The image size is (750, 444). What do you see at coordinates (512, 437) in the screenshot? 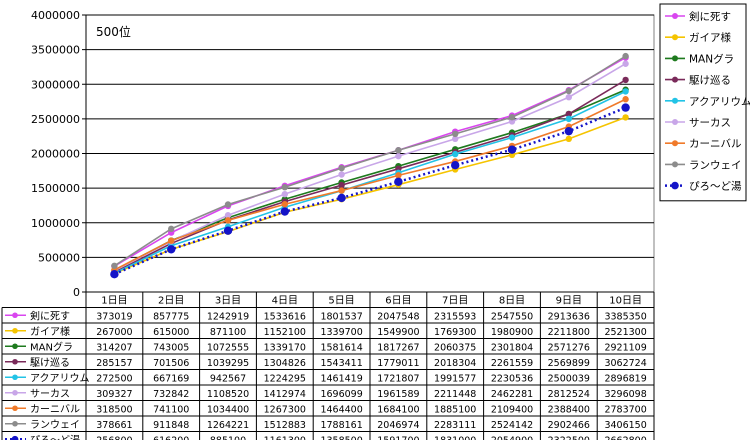
I see `table-cell: 2054900` at bounding box center [512, 437].